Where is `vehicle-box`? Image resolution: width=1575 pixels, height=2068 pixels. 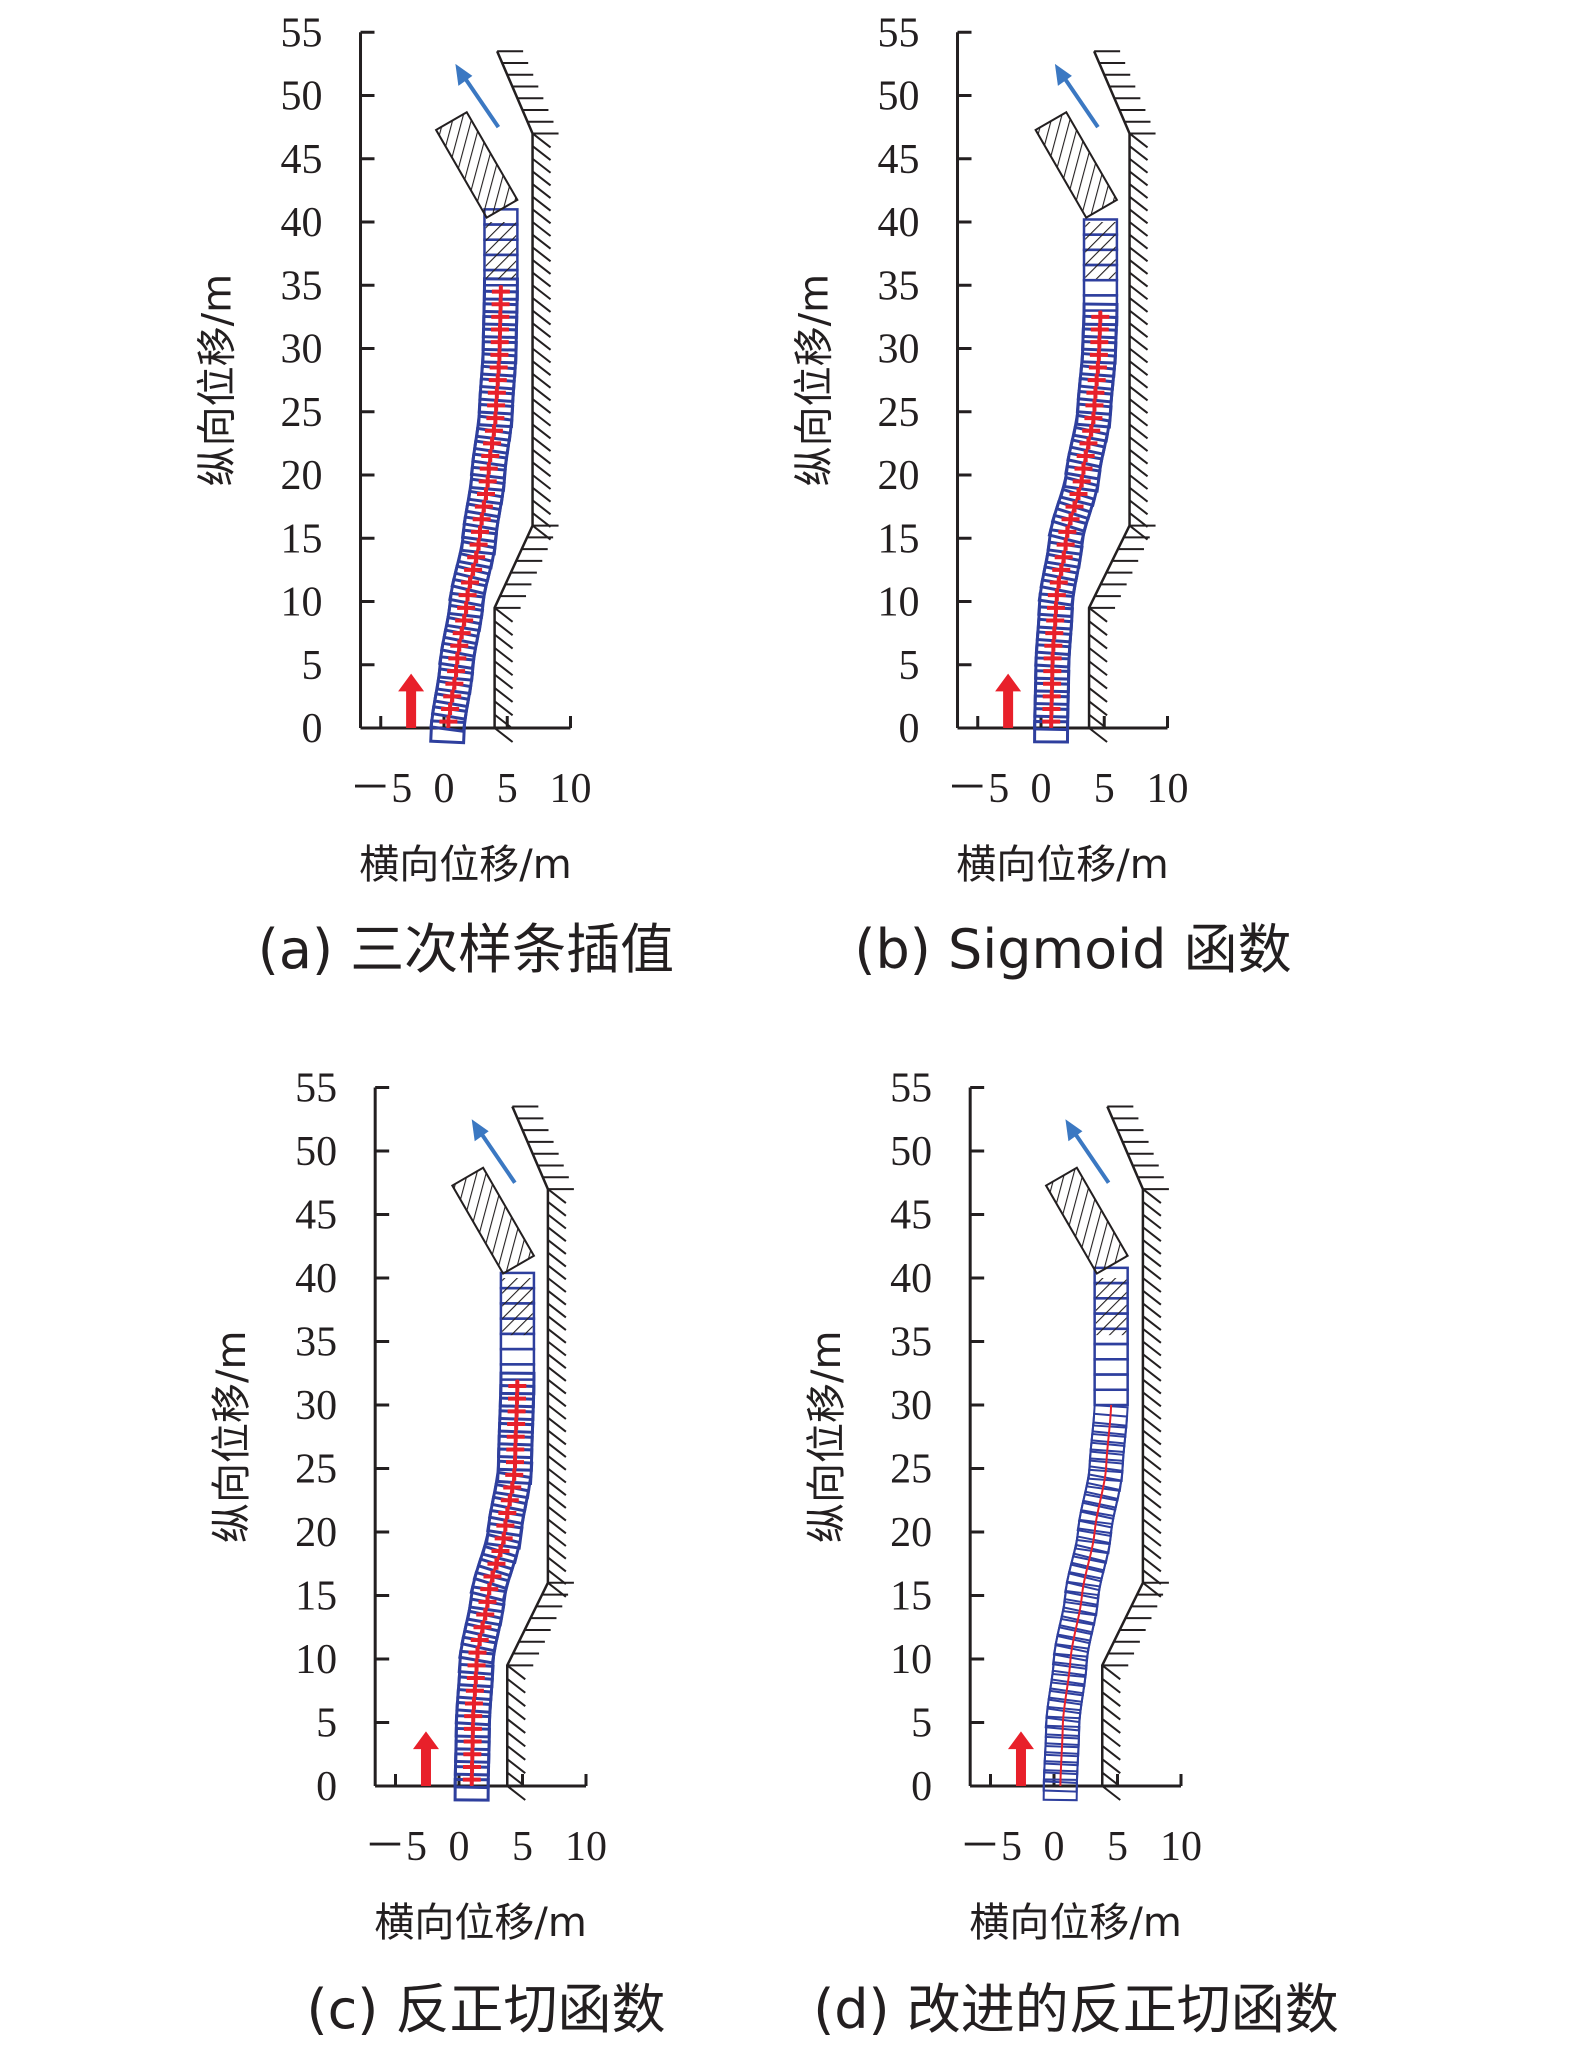
vehicle-box is located at coordinates (517, 1341).